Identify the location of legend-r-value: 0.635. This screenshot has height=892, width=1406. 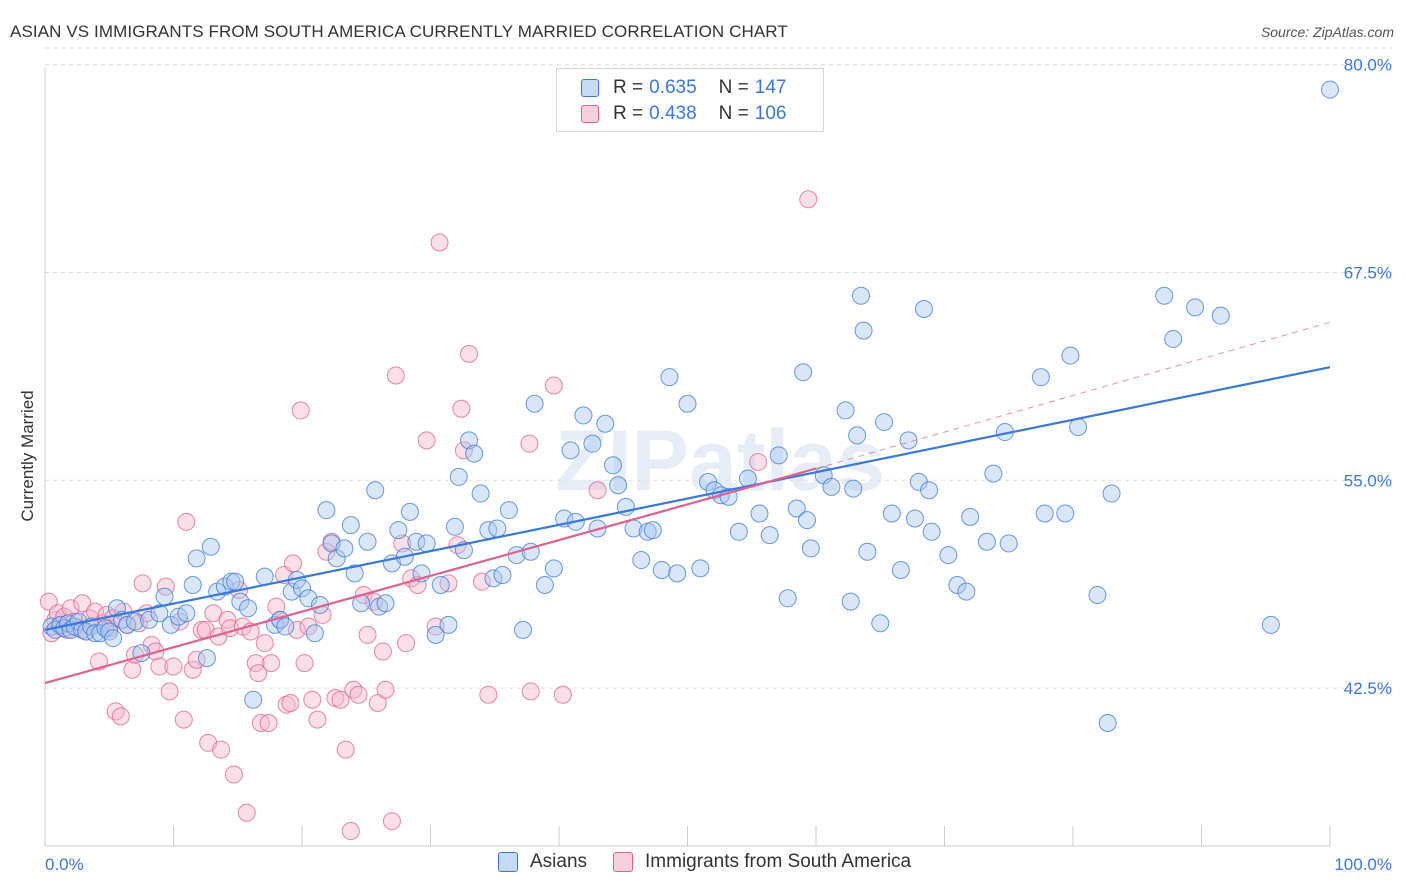
(673, 87).